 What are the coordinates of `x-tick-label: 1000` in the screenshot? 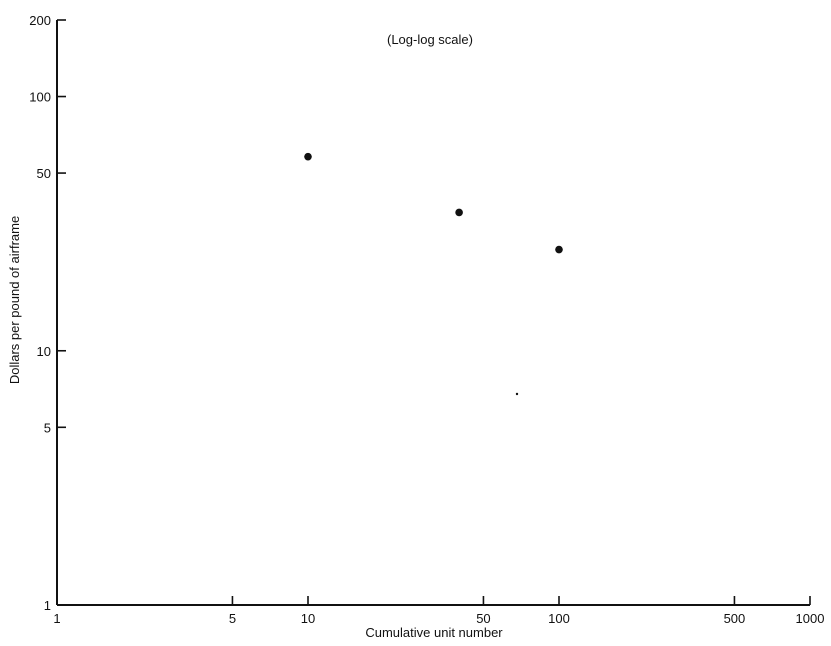 It's located at (810, 618).